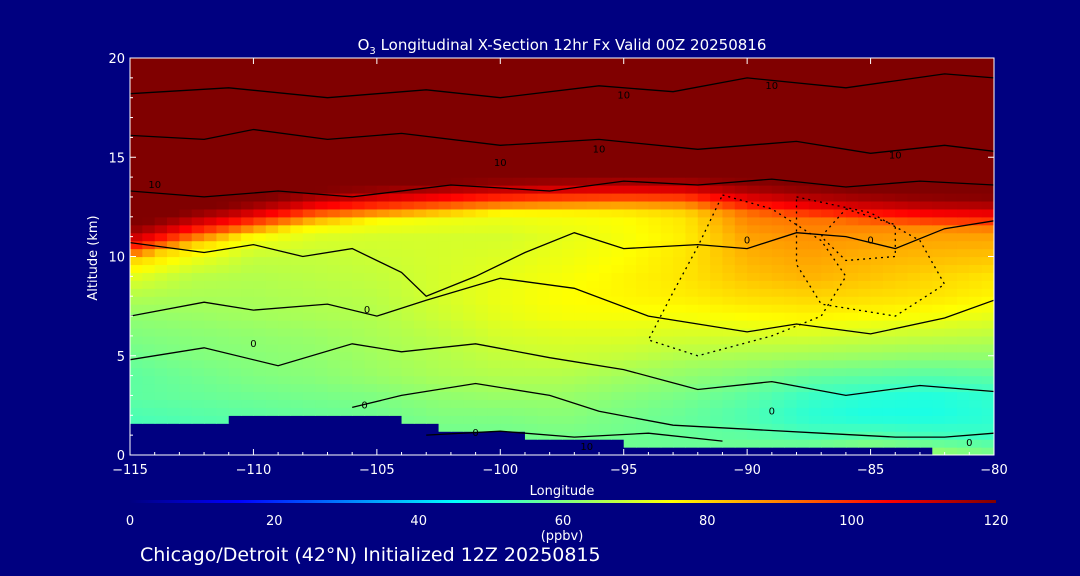 The width and height of the screenshot is (1080, 576). I want to click on y-tick-label: 5, so click(121, 357).